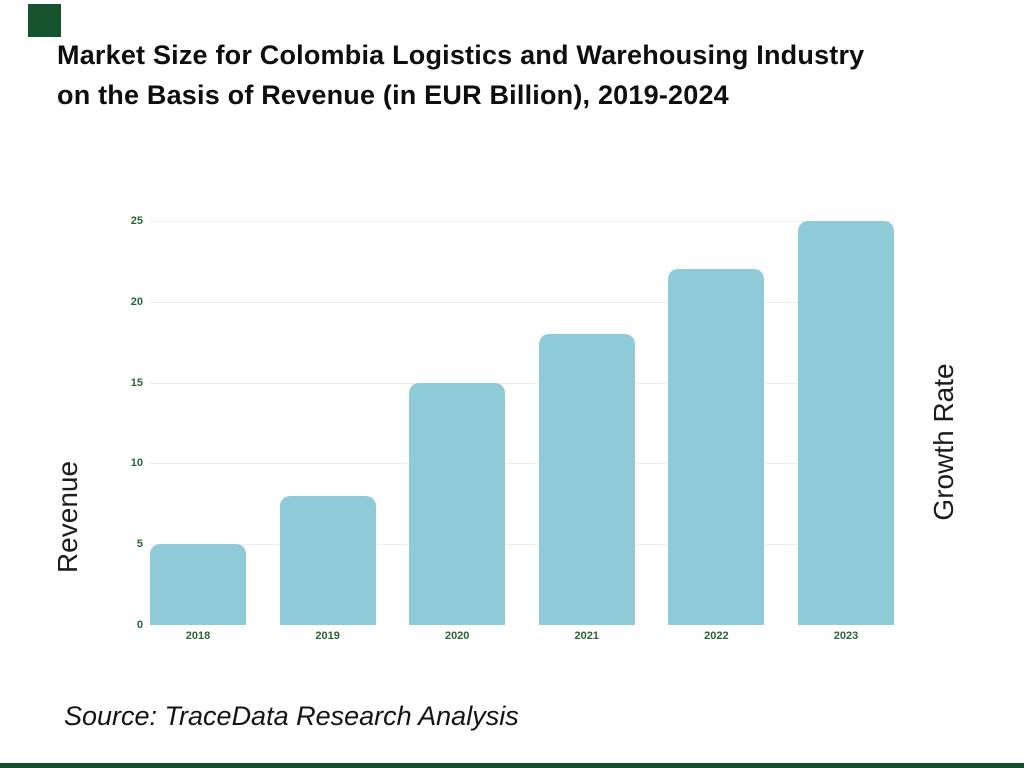 The width and height of the screenshot is (1024, 768). I want to click on y-axis-title-left: Revenue, so click(67, 517).